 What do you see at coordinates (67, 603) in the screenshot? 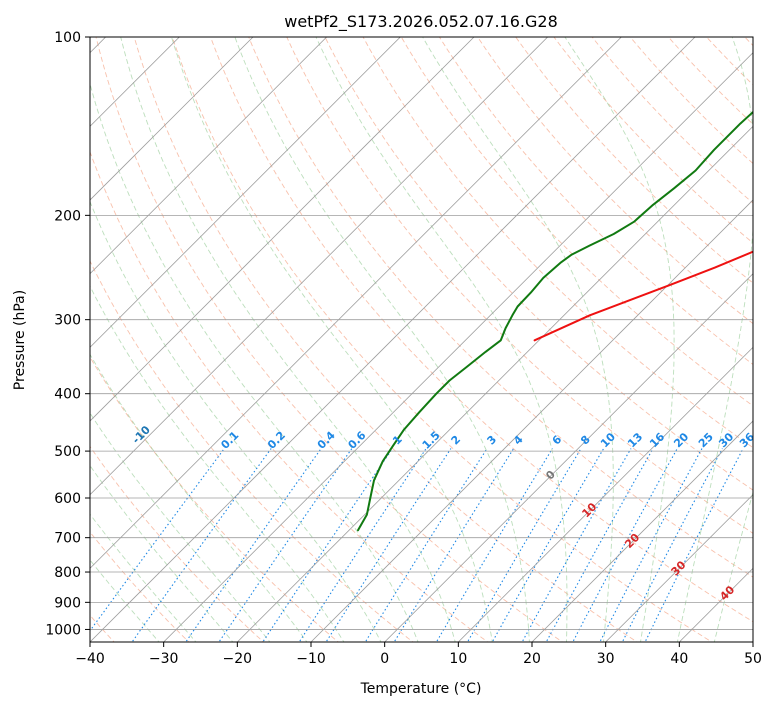
I see `y-tick-label: 900` at bounding box center [67, 603].